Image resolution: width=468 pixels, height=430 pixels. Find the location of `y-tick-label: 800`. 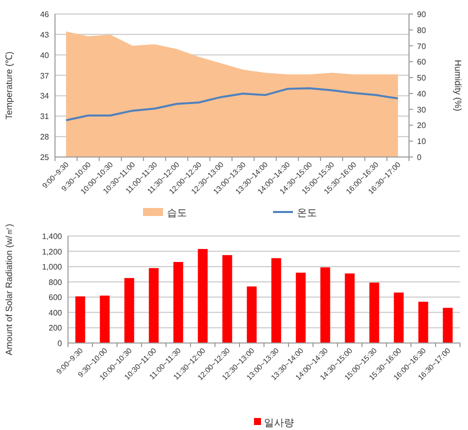

y-tick-label: 800 is located at coordinates (55, 282).